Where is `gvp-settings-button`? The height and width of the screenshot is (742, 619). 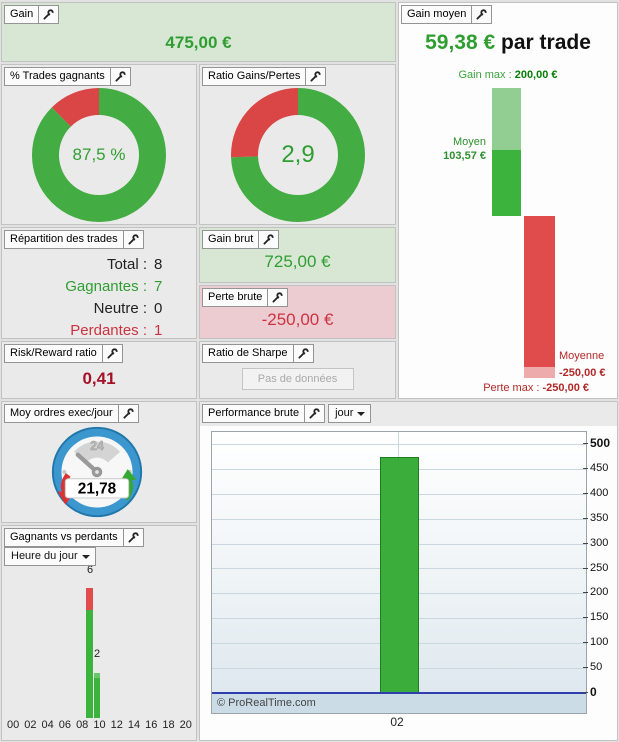
gvp-settings-button is located at coordinates (133, 537).